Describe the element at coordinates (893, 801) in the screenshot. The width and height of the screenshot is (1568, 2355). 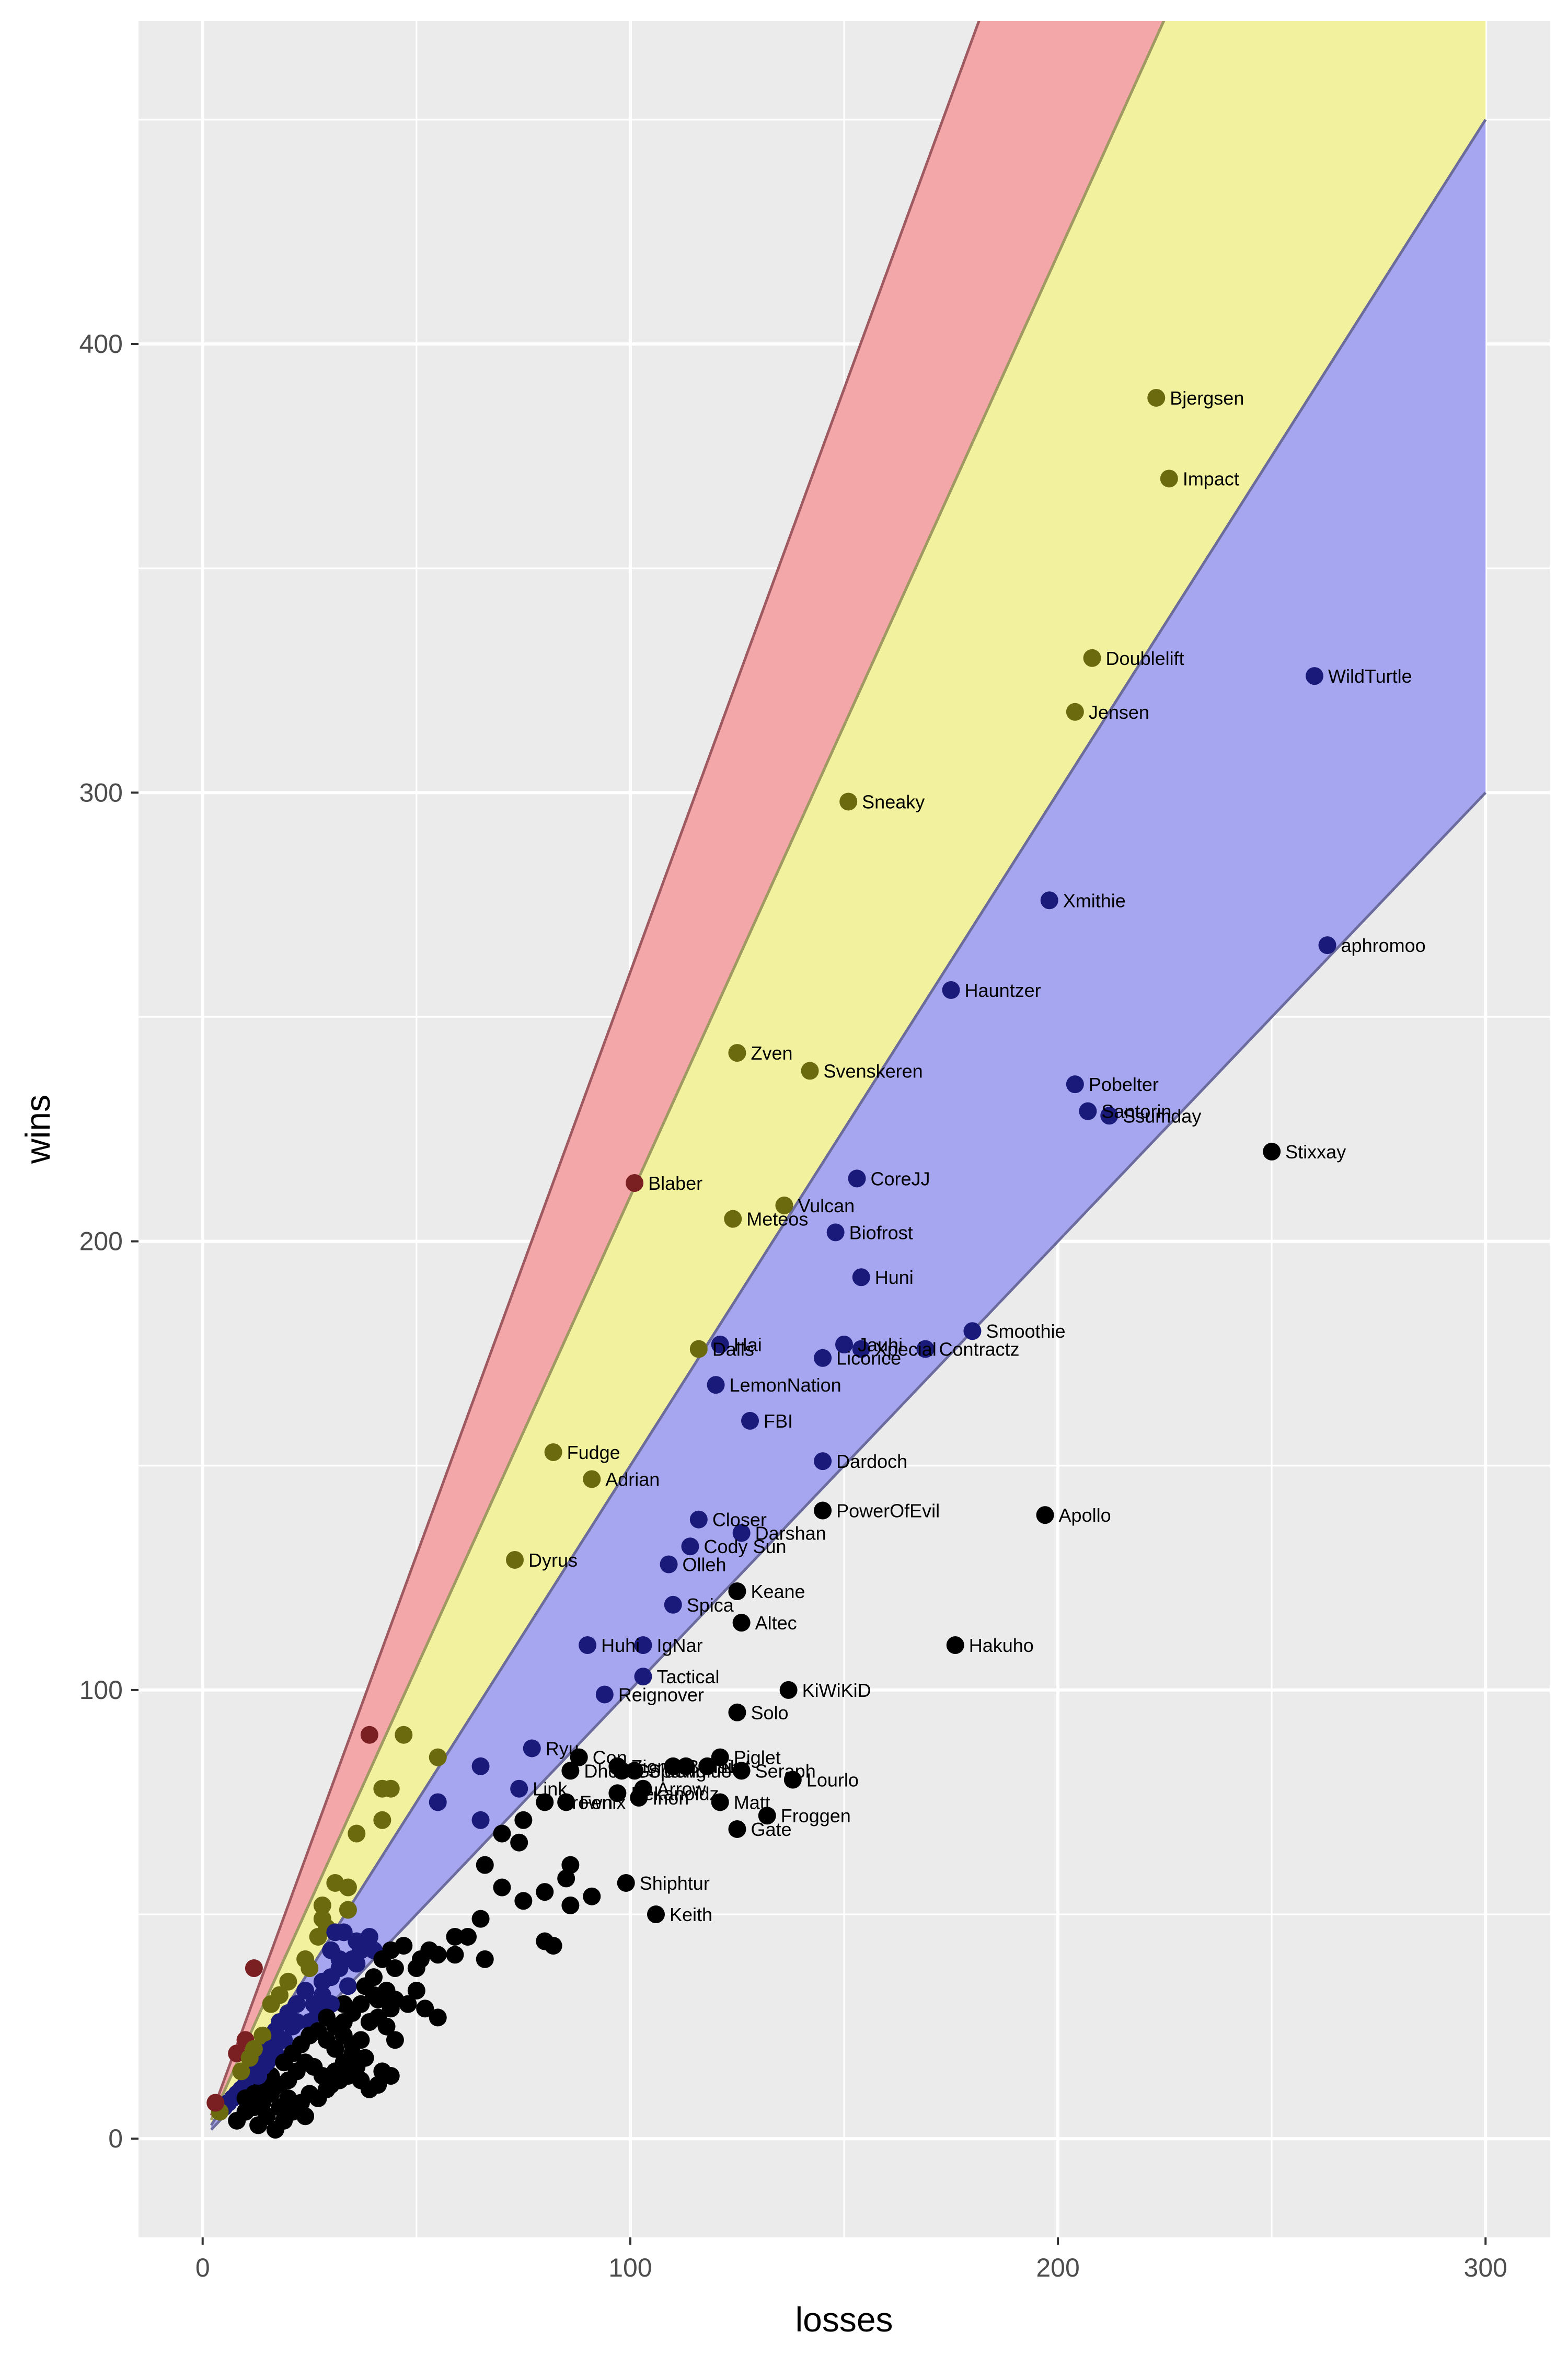
I see `point-label: Sneaky` at that location.